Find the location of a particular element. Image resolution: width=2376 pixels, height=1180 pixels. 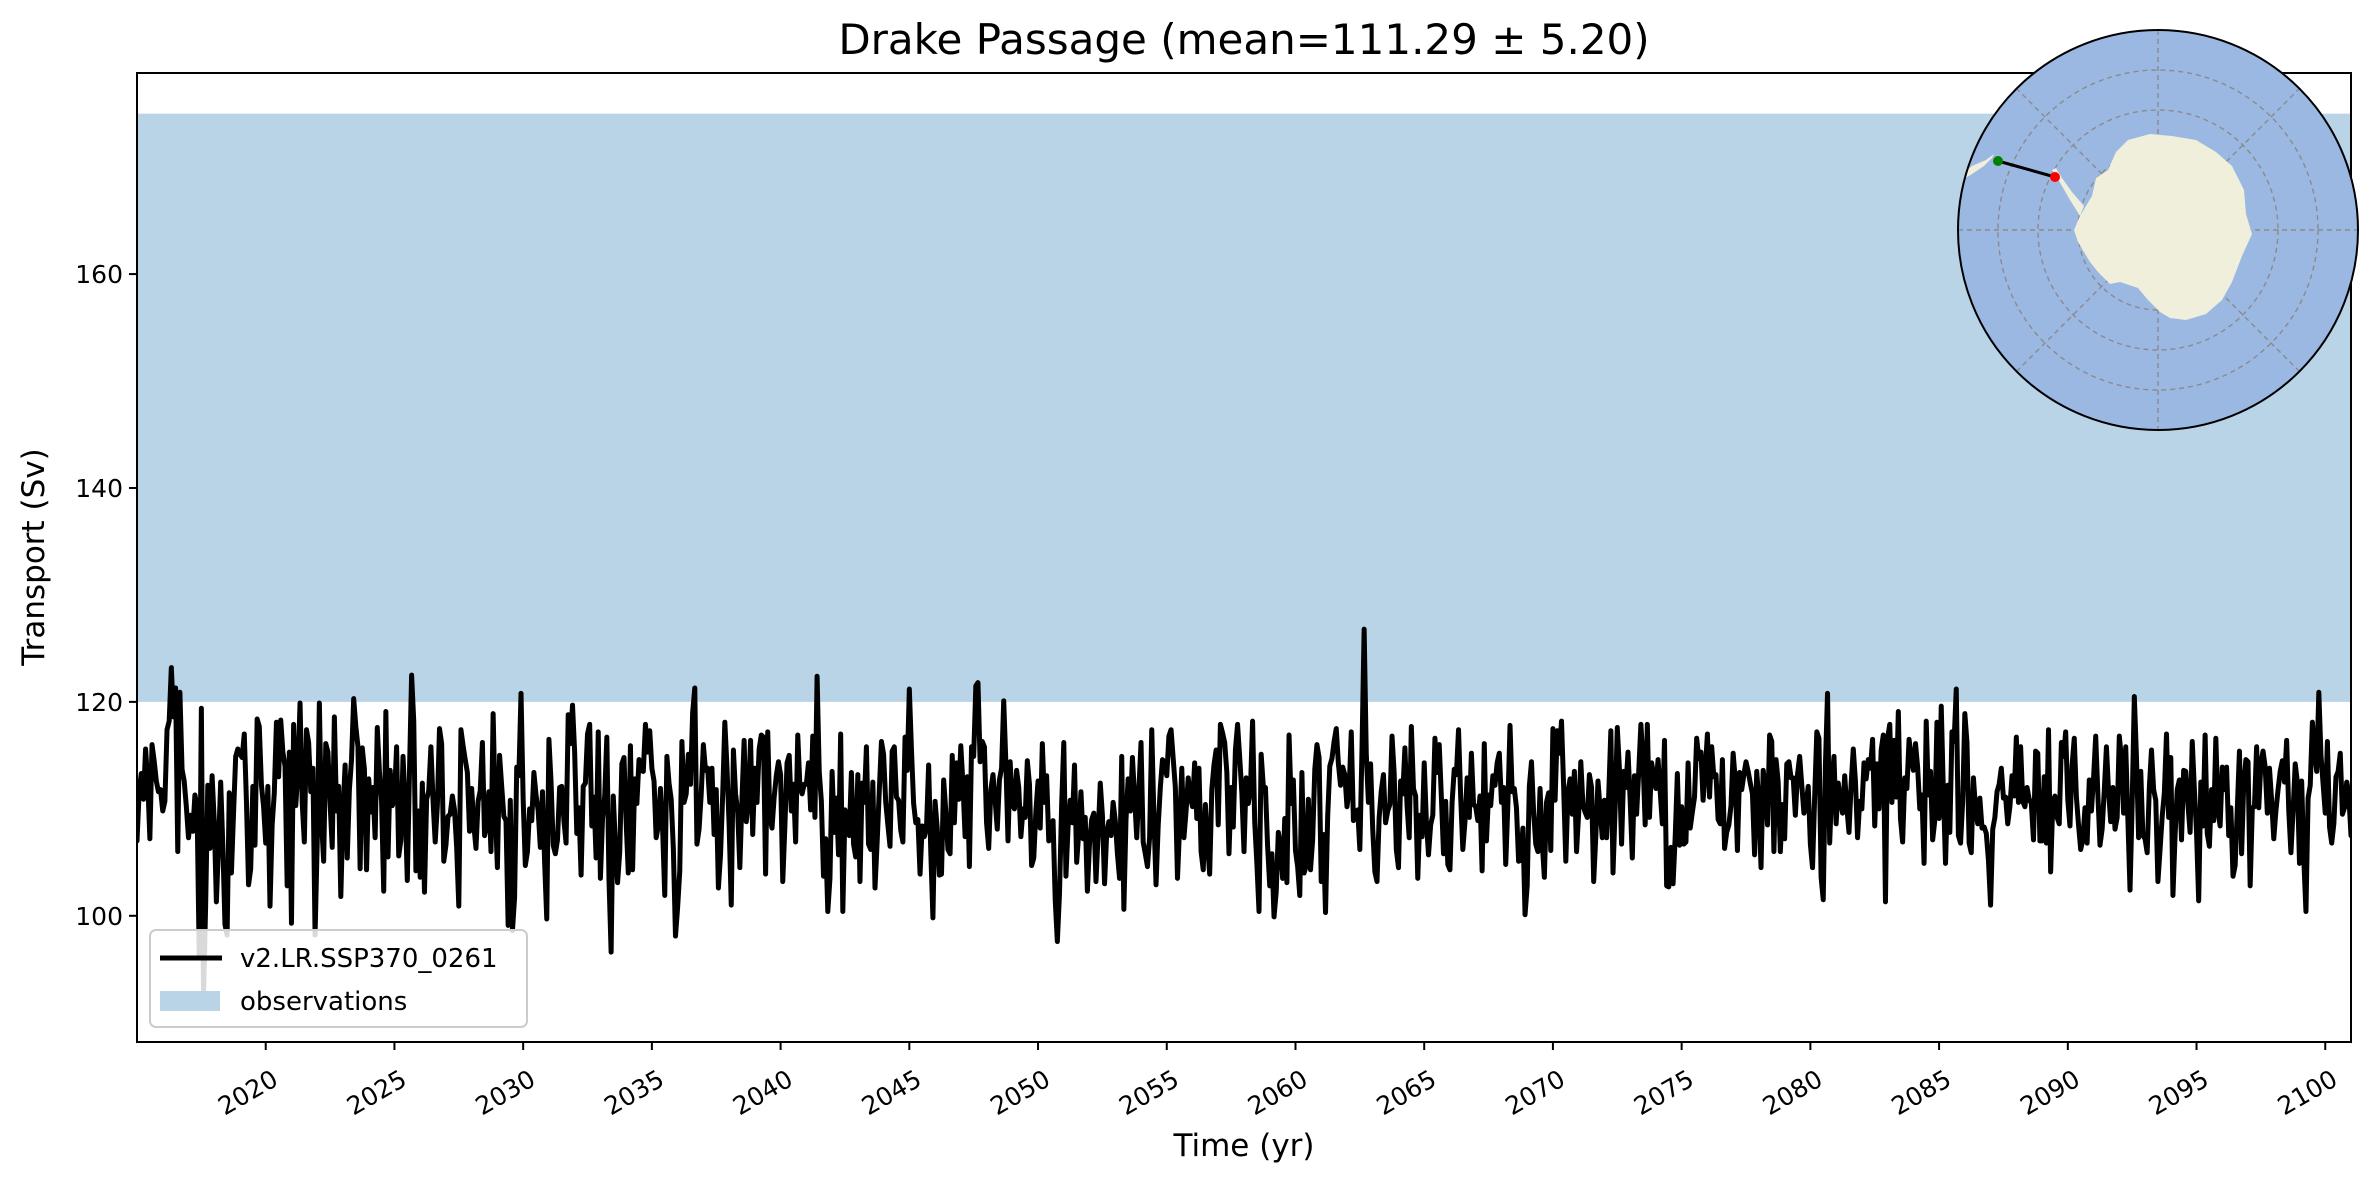

x-tick-label: 2065 is located at coordinates (1407, 1092).